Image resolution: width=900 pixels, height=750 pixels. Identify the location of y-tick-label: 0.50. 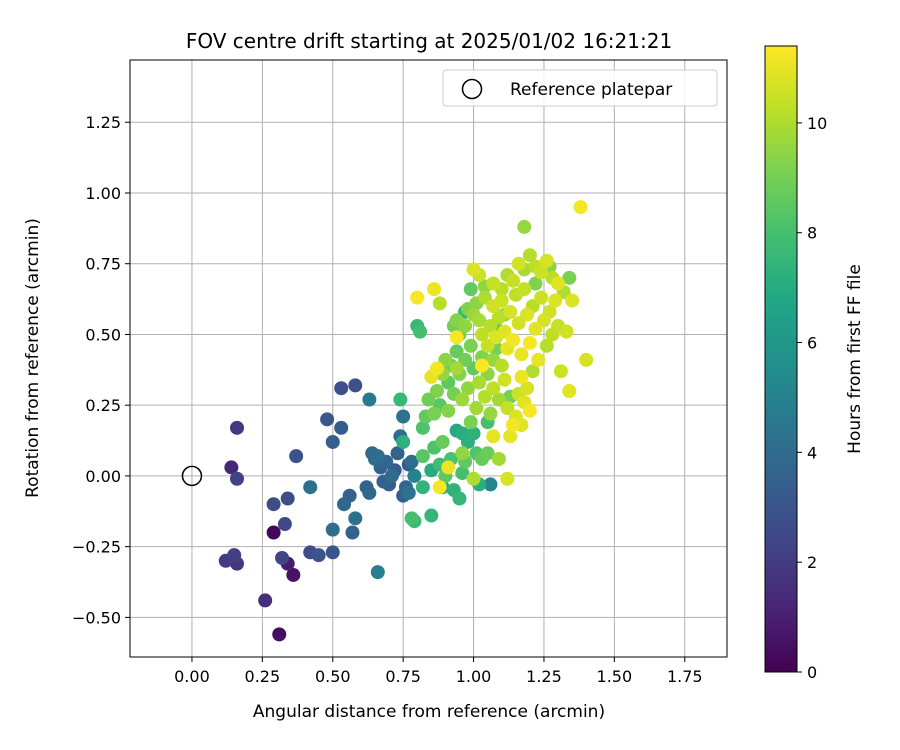
(103, 334).